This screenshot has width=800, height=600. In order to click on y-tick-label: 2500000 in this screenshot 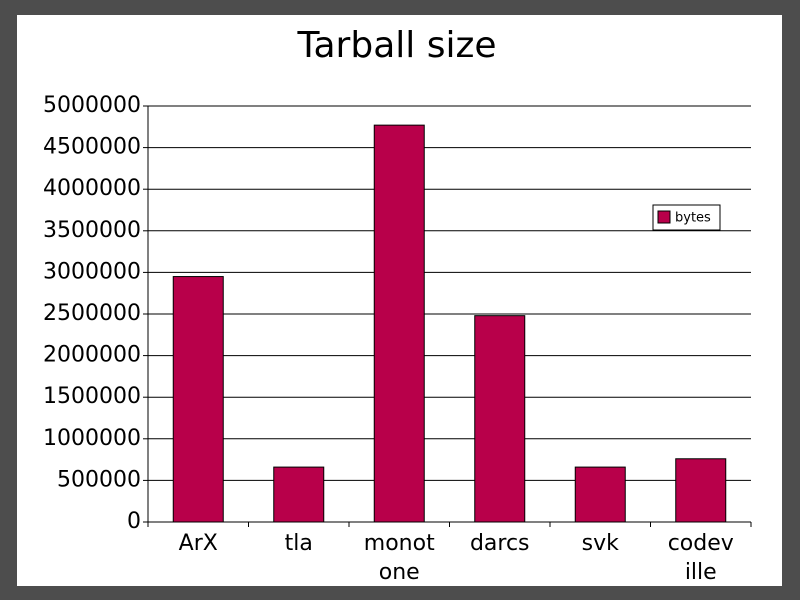, I will do `click(92, 313)`.